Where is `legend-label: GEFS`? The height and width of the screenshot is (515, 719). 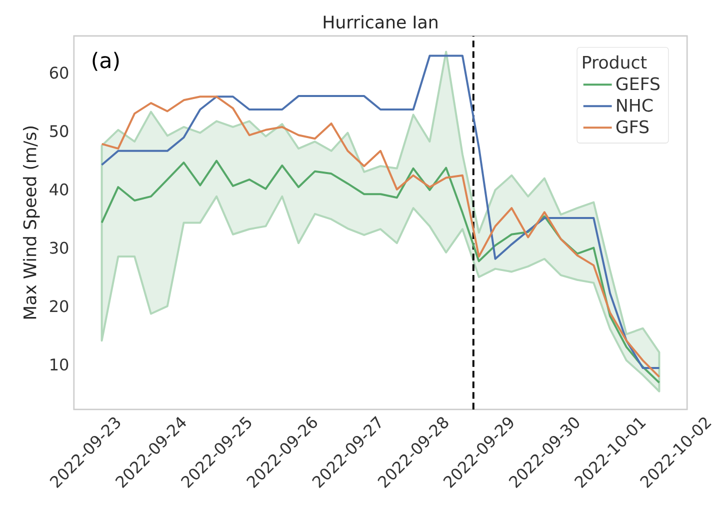 legend-label: GEFS is located at coordinates (638, 83).